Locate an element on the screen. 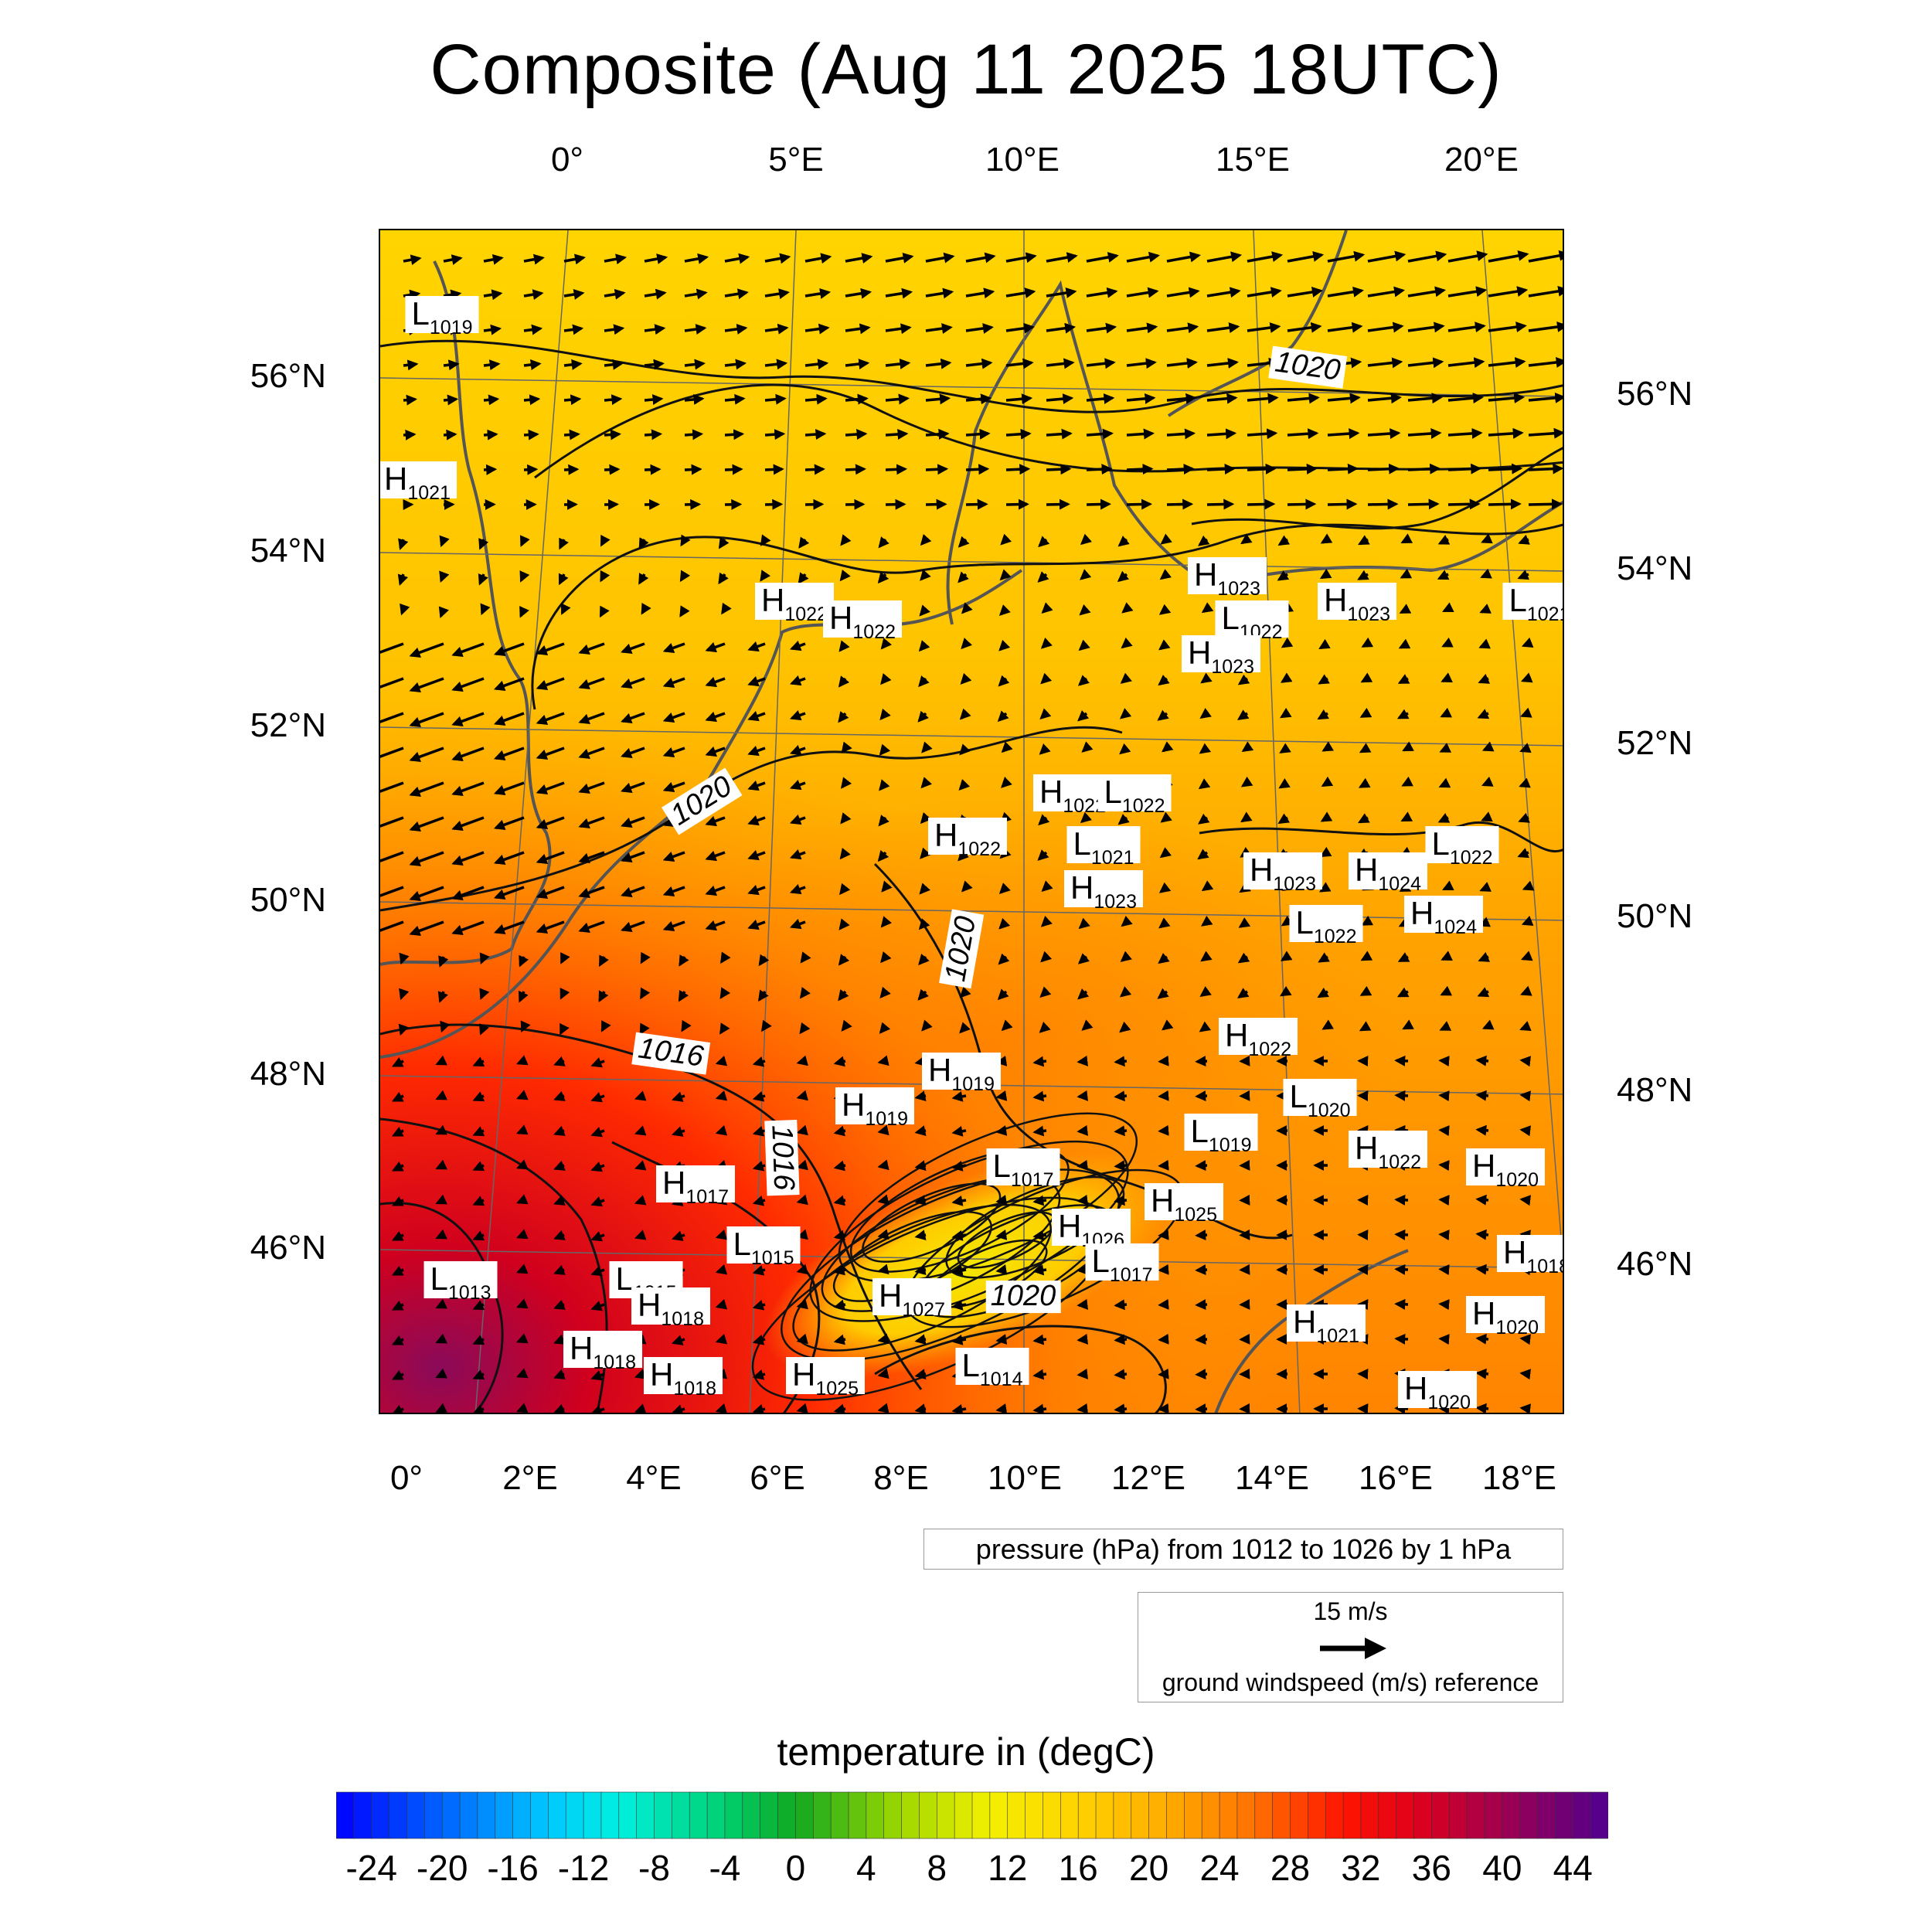 This screenshot has width=1932, height=1932. bottom-lon-tick-9: 18°E is located at coordinates (1519, 1478).